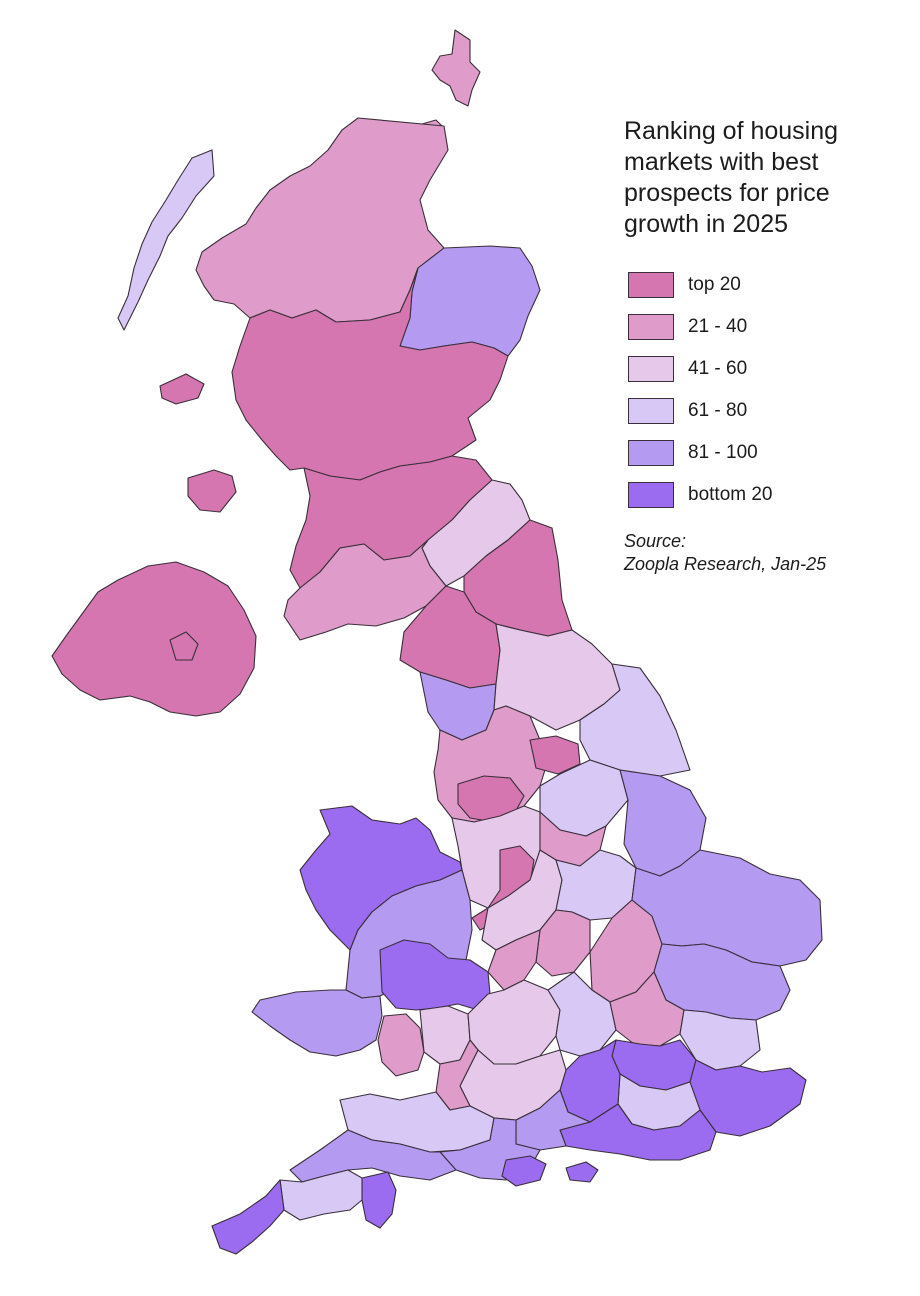  Describe the element at coordinates (435, 975) in the screenshot. I see `region-powys` at that location.